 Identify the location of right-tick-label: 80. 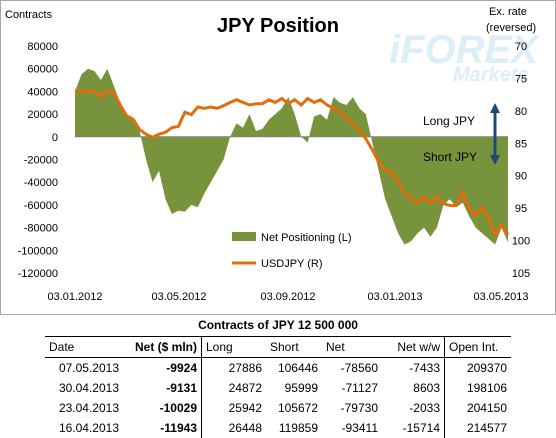
(521, 112).